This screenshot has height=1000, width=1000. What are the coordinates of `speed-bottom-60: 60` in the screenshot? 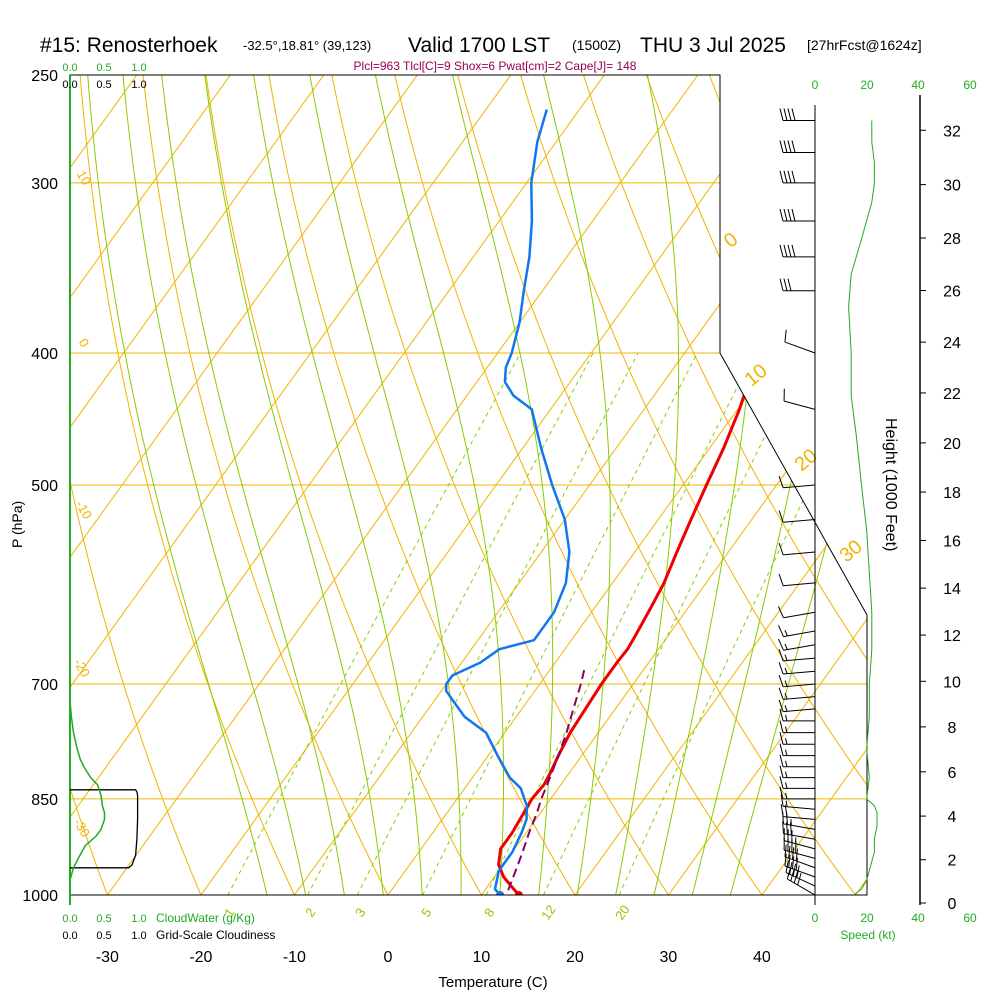 It's located at (970, 918).